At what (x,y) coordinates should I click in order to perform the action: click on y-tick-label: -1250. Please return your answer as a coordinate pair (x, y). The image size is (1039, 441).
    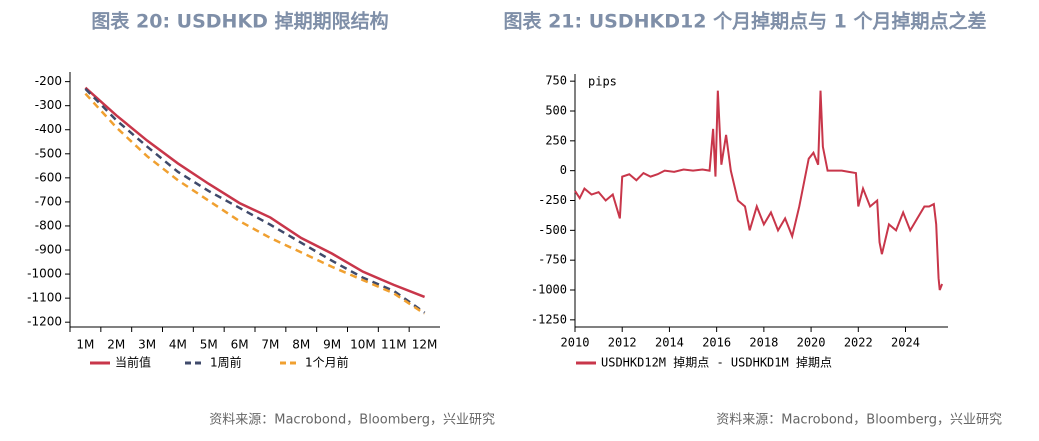
    Looking at the image, I should click on (549, 319).